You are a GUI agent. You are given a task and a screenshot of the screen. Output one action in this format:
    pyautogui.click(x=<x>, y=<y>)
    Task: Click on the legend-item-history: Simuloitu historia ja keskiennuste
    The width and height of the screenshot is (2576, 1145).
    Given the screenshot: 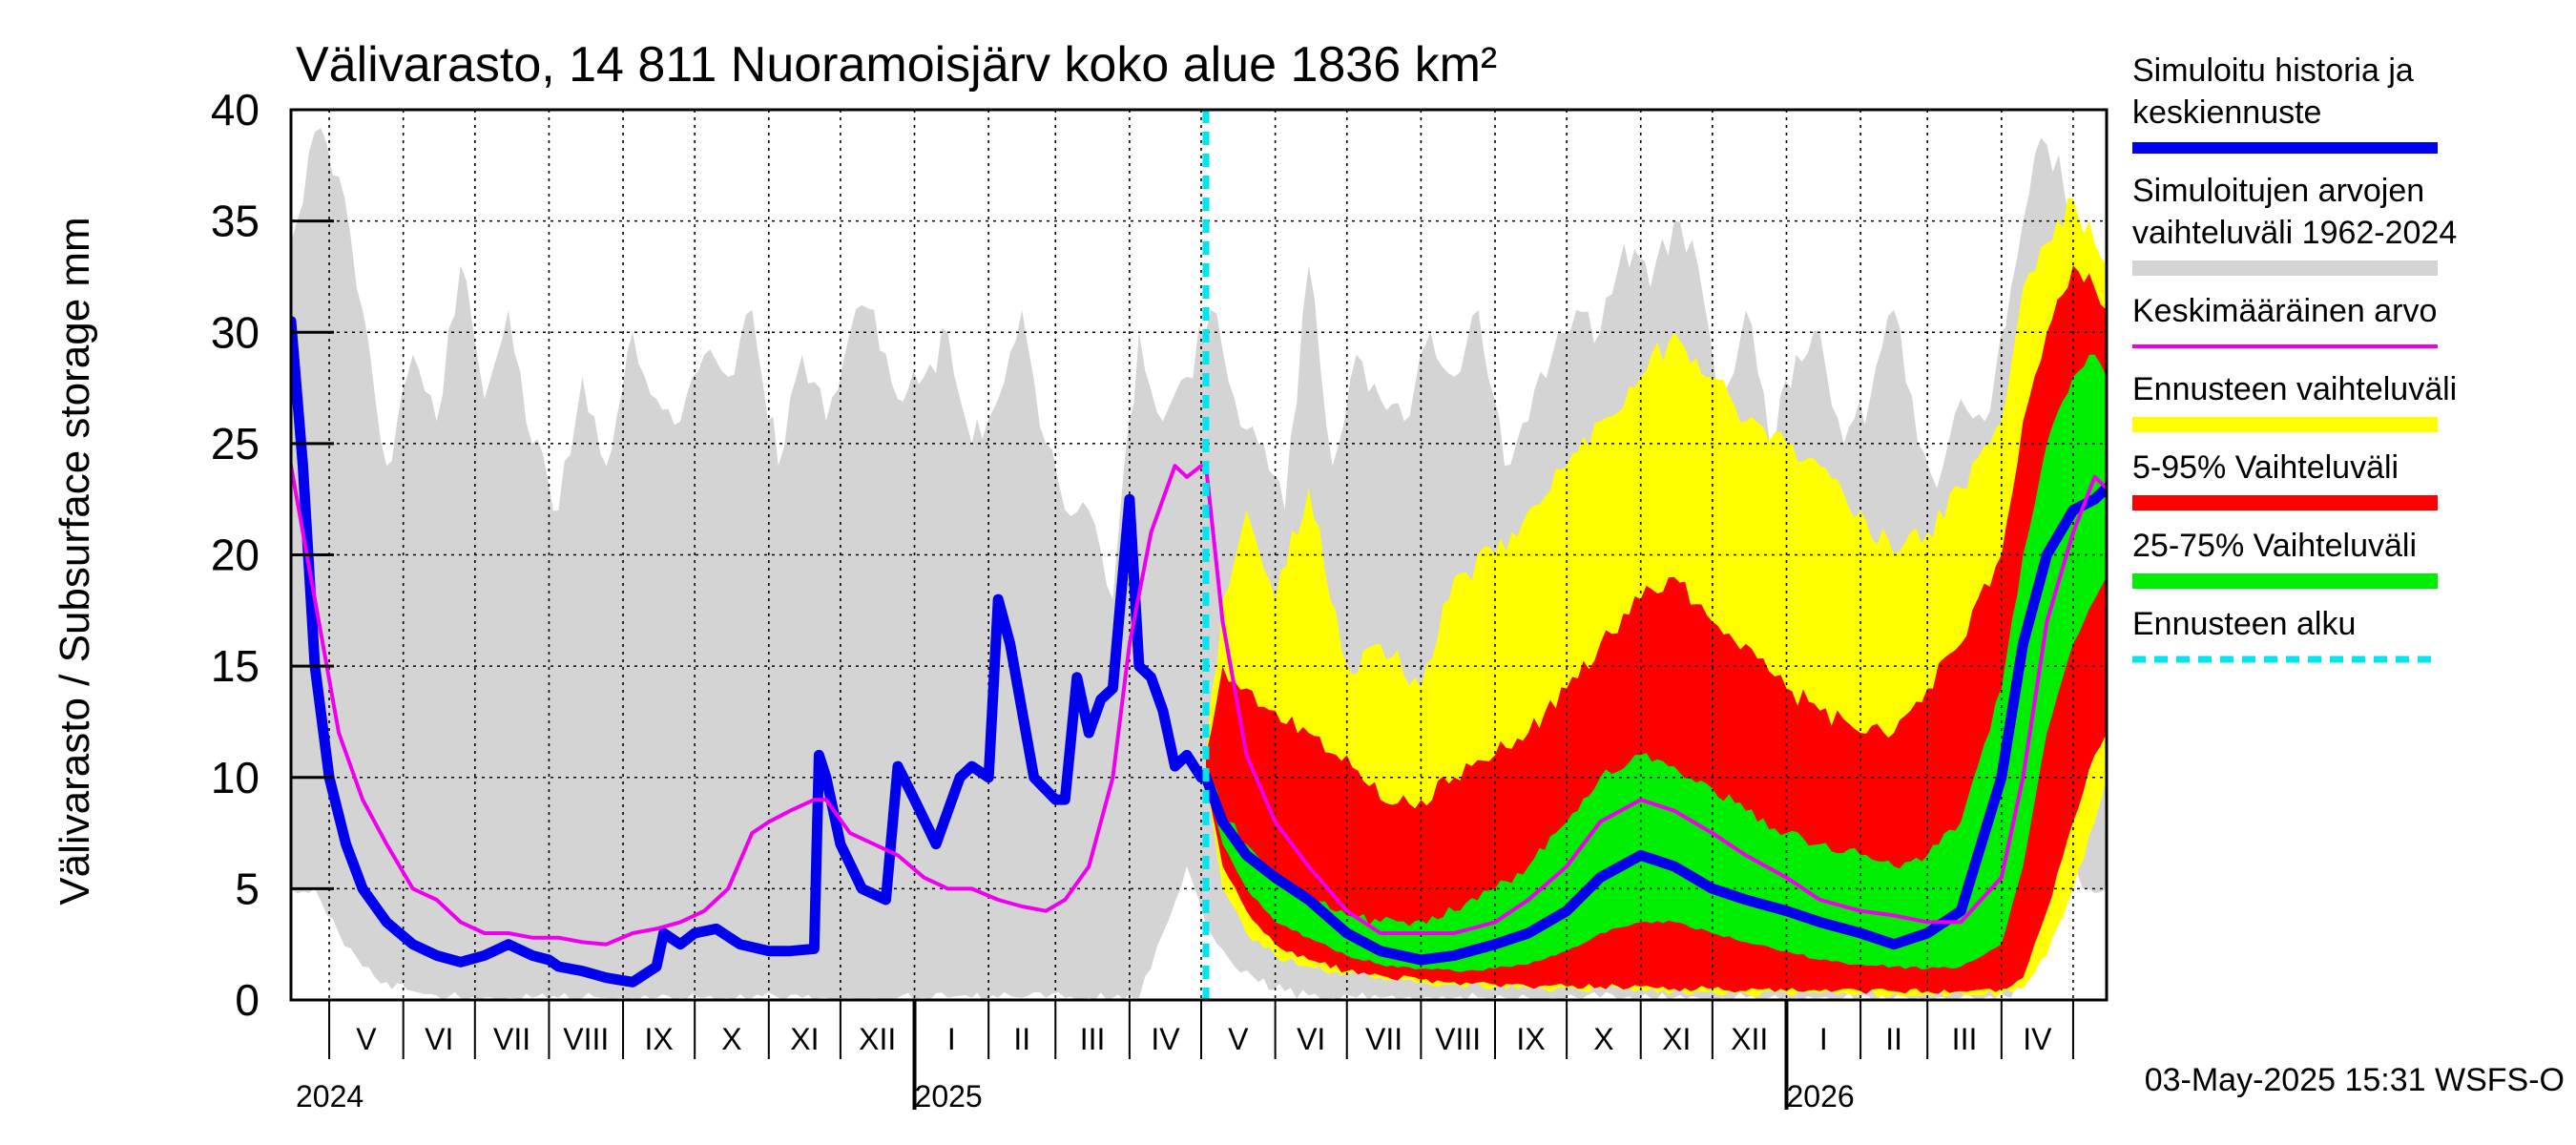 What is the action you would take?
    pyautogui.click(x=2285, y=103)
    